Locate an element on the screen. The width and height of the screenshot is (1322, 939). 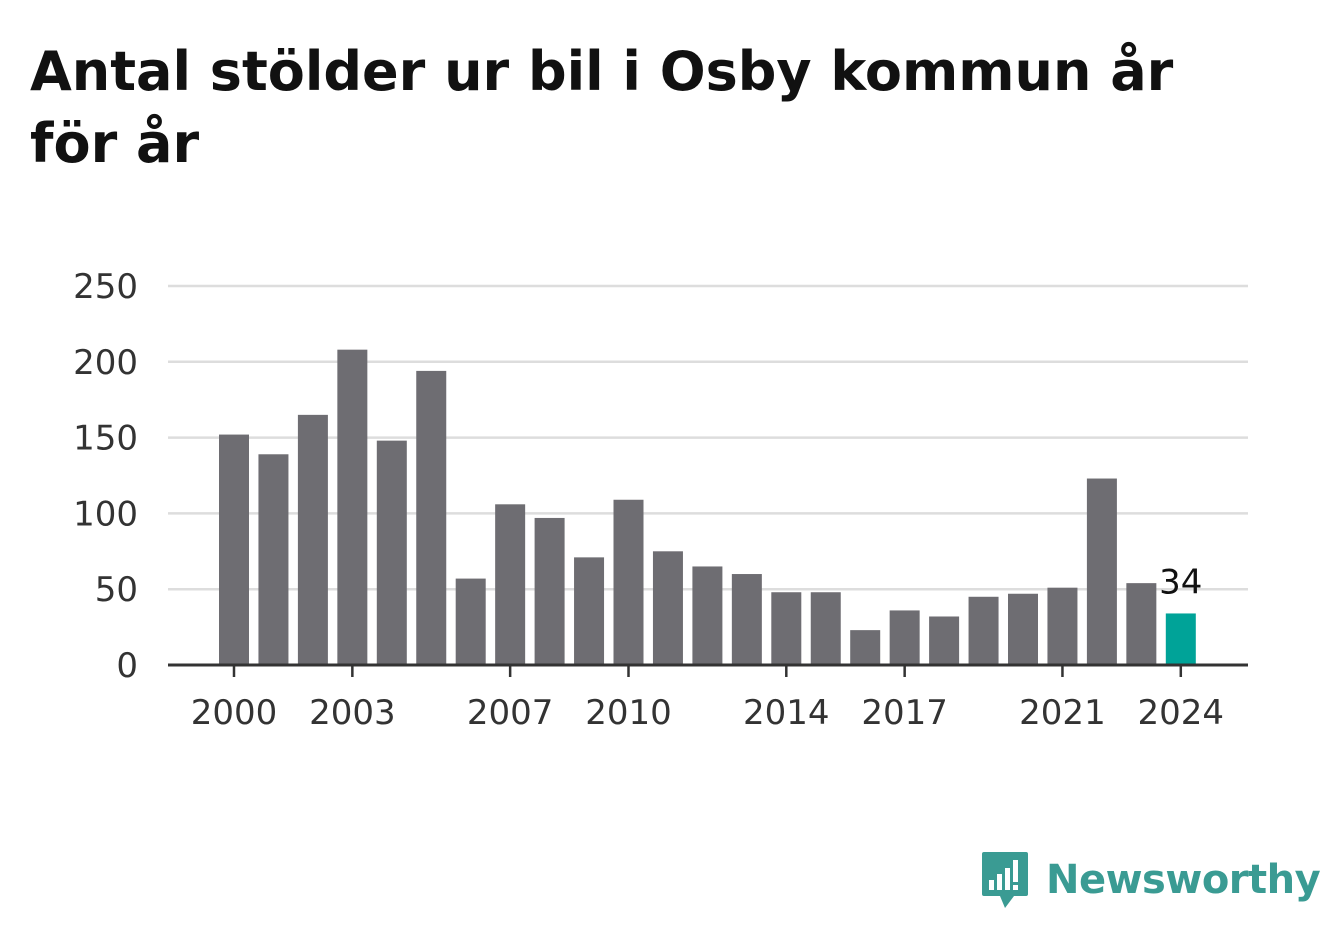
bar-2000 is located at coordinates (234, 549).